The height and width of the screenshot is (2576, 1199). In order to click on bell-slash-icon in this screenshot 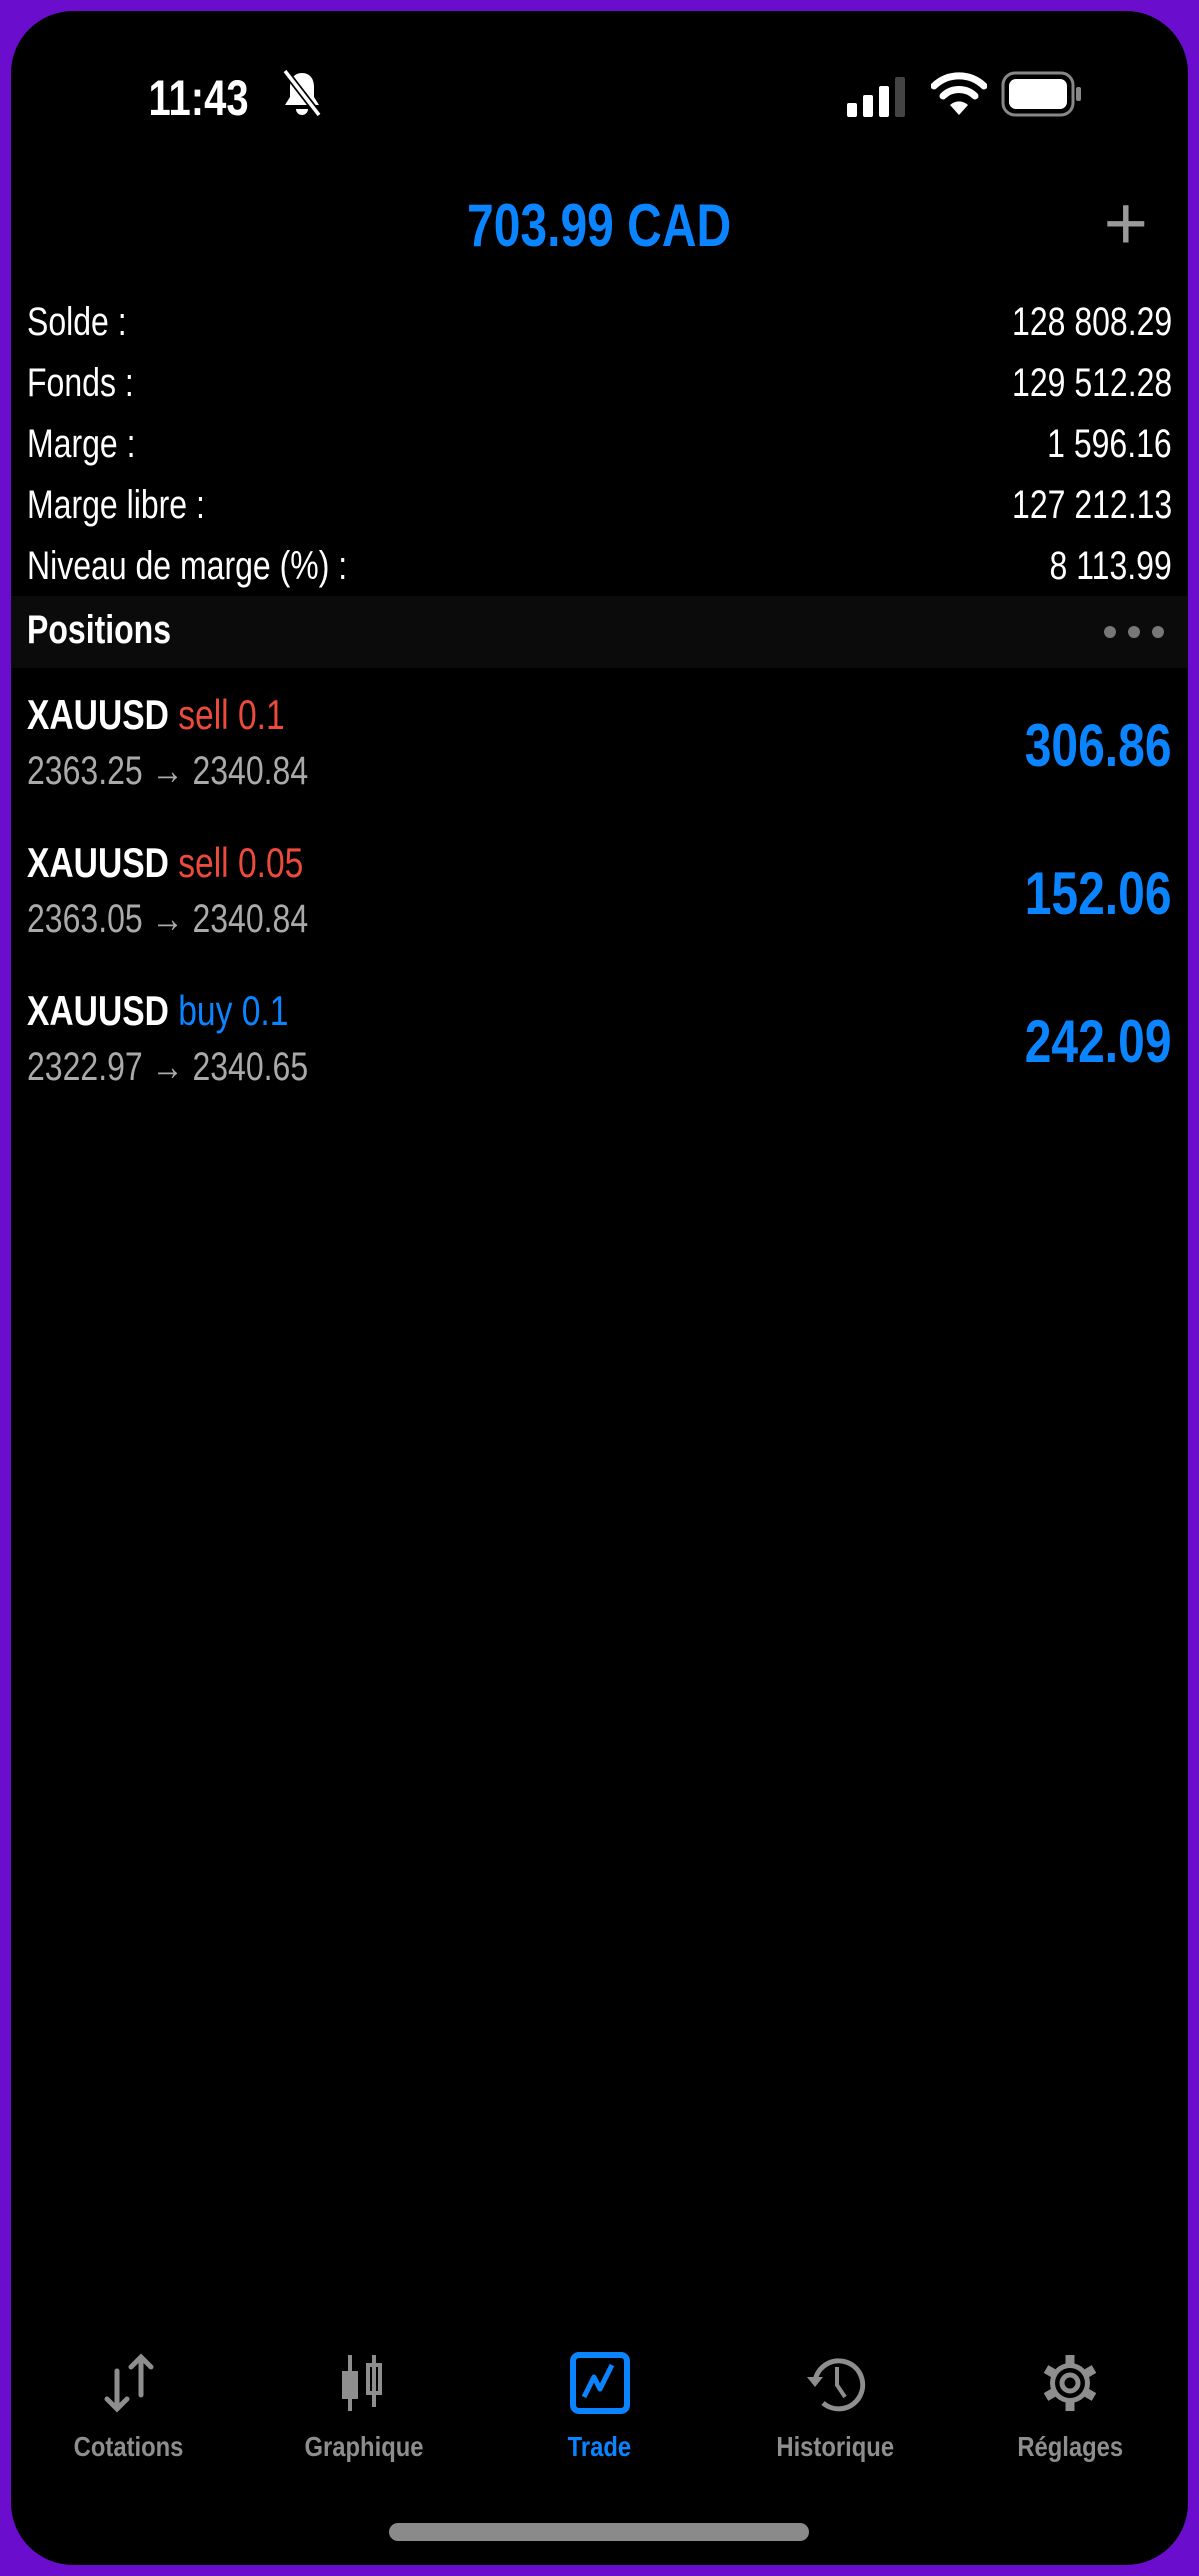, I will do `click(302, 93)`.